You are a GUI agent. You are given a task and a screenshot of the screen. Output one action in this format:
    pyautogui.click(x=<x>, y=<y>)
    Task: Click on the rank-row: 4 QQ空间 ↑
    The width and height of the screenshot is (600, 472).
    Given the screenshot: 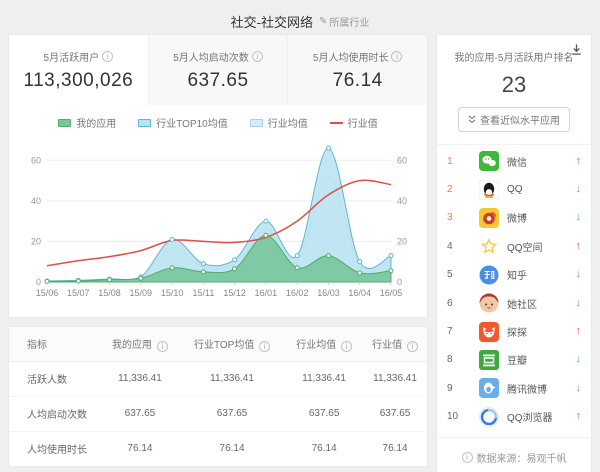 What is the action you would take?
    pyautogui.click(x=514, y=246)
    